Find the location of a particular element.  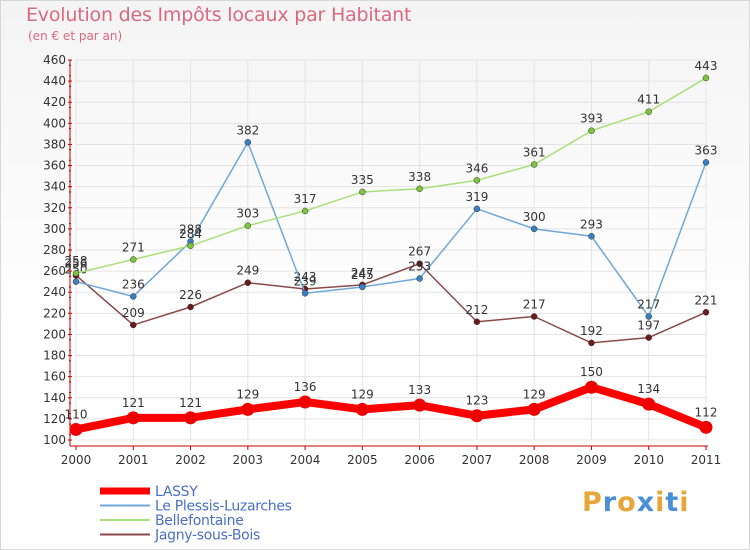

x-tick-label: 2011 is located at coordinates (706, 460).